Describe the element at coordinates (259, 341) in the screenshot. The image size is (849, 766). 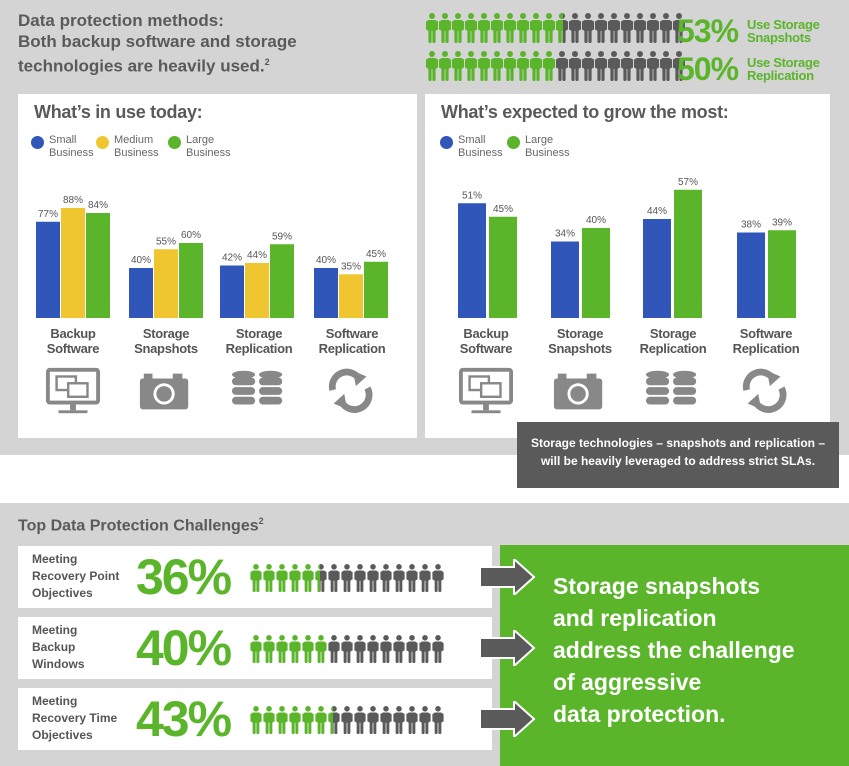
I see `category-label: Storage Replication` at that location.